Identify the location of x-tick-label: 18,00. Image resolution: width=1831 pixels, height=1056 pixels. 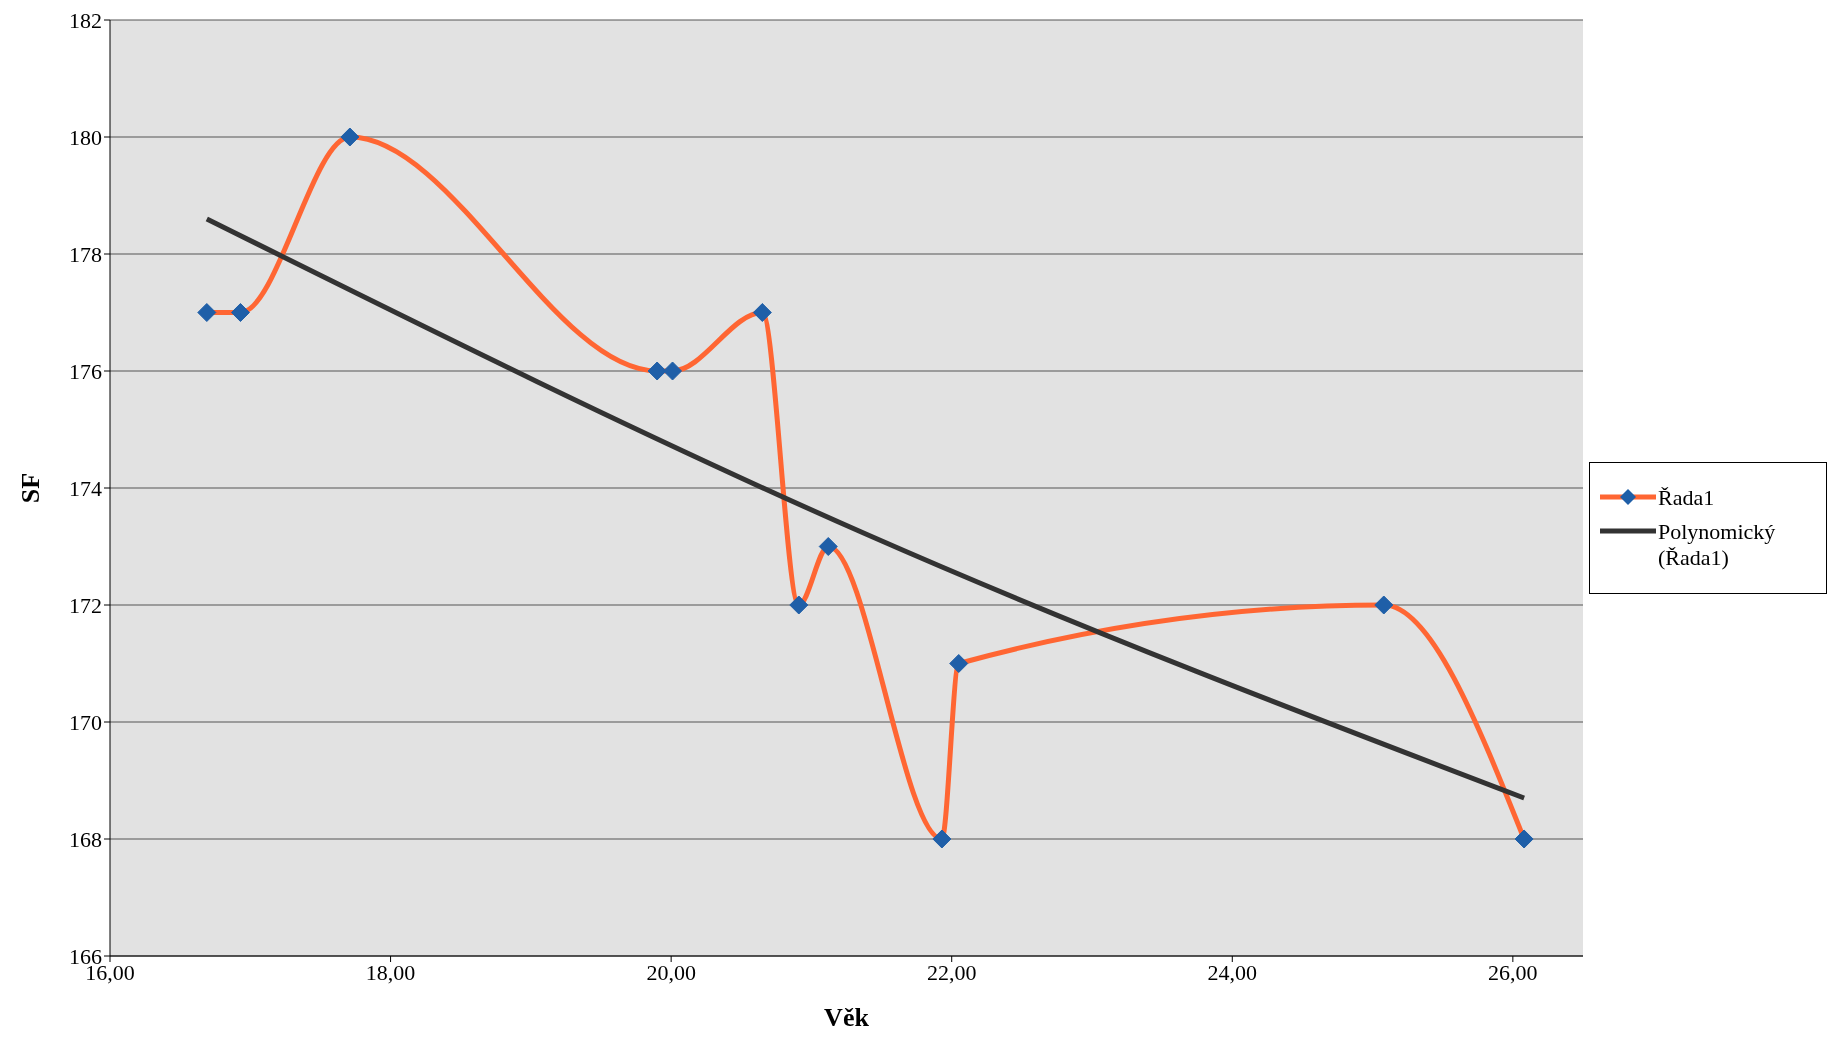
(390, 972).